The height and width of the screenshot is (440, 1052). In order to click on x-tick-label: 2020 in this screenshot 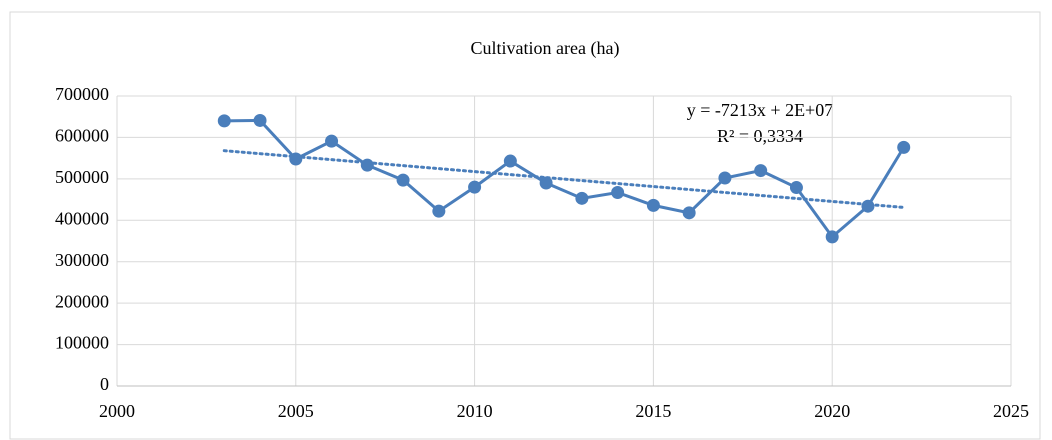, I will do `click(832, 411)`.